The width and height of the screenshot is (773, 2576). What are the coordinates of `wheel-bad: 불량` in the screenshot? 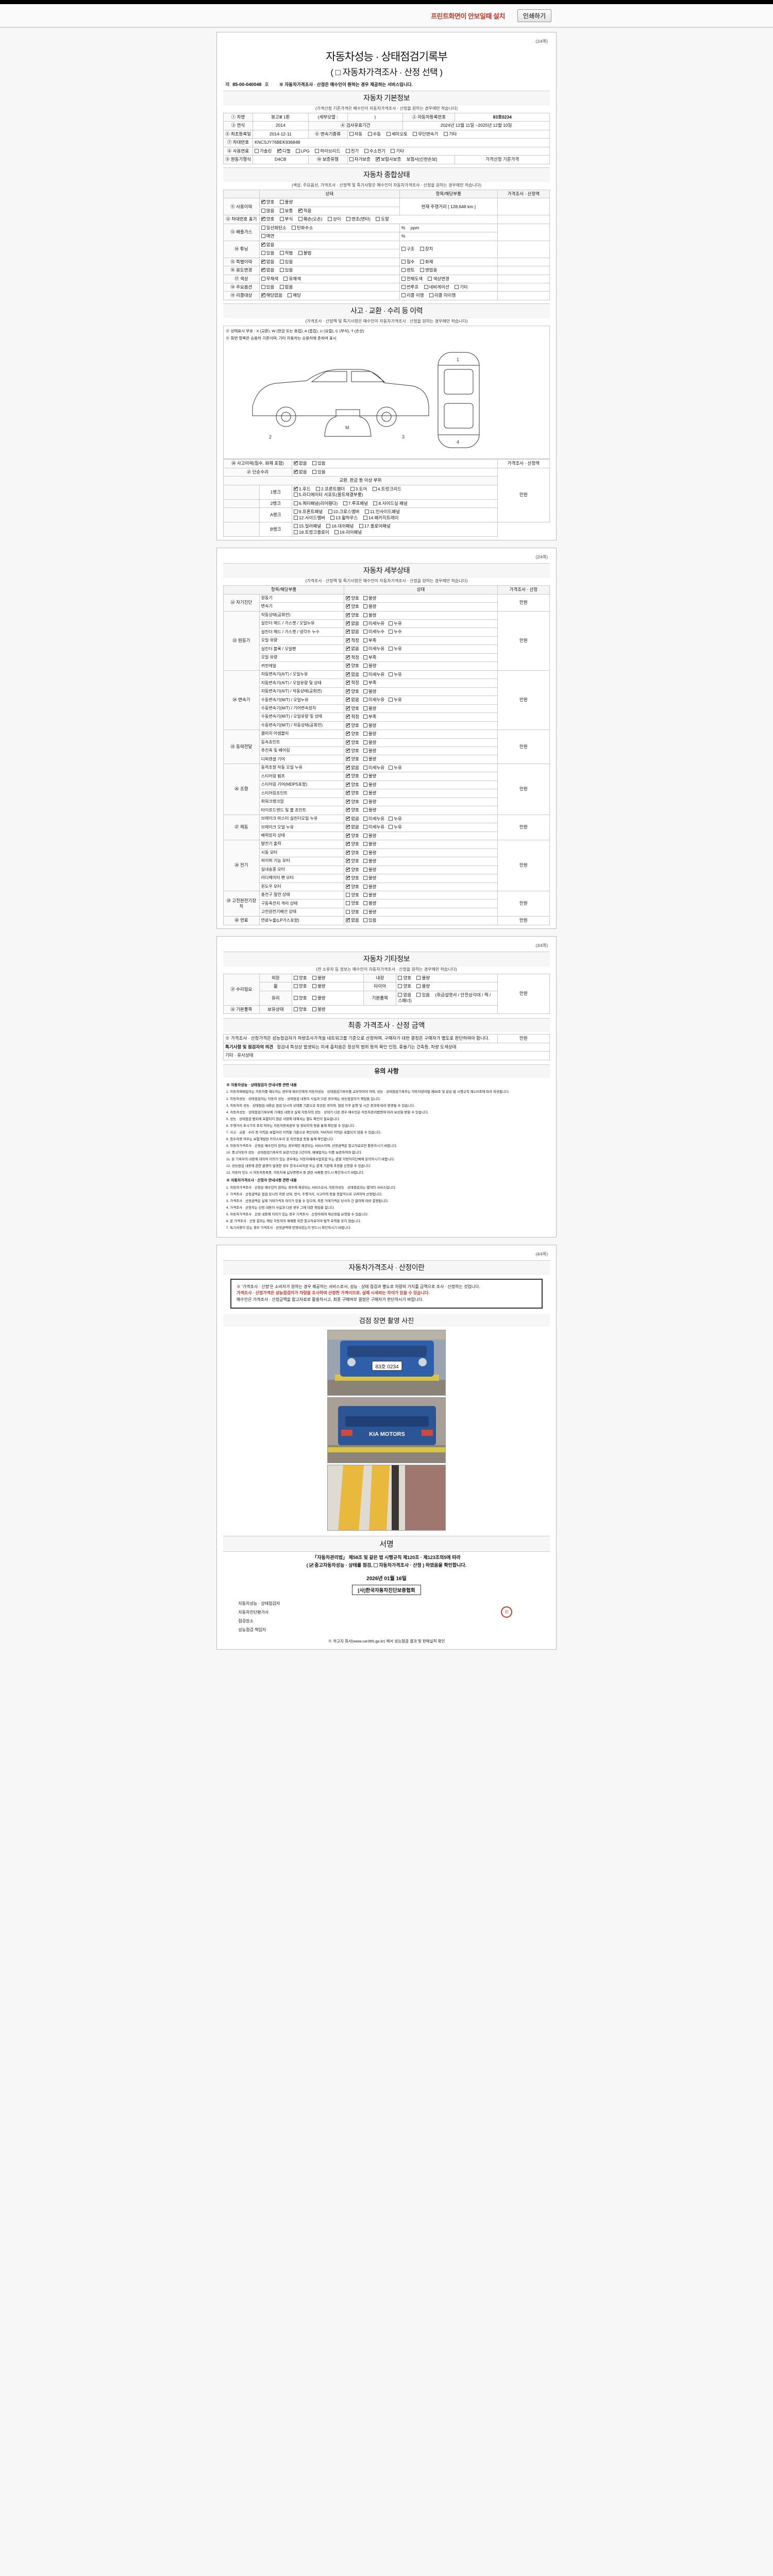 It's located at (319, 986).